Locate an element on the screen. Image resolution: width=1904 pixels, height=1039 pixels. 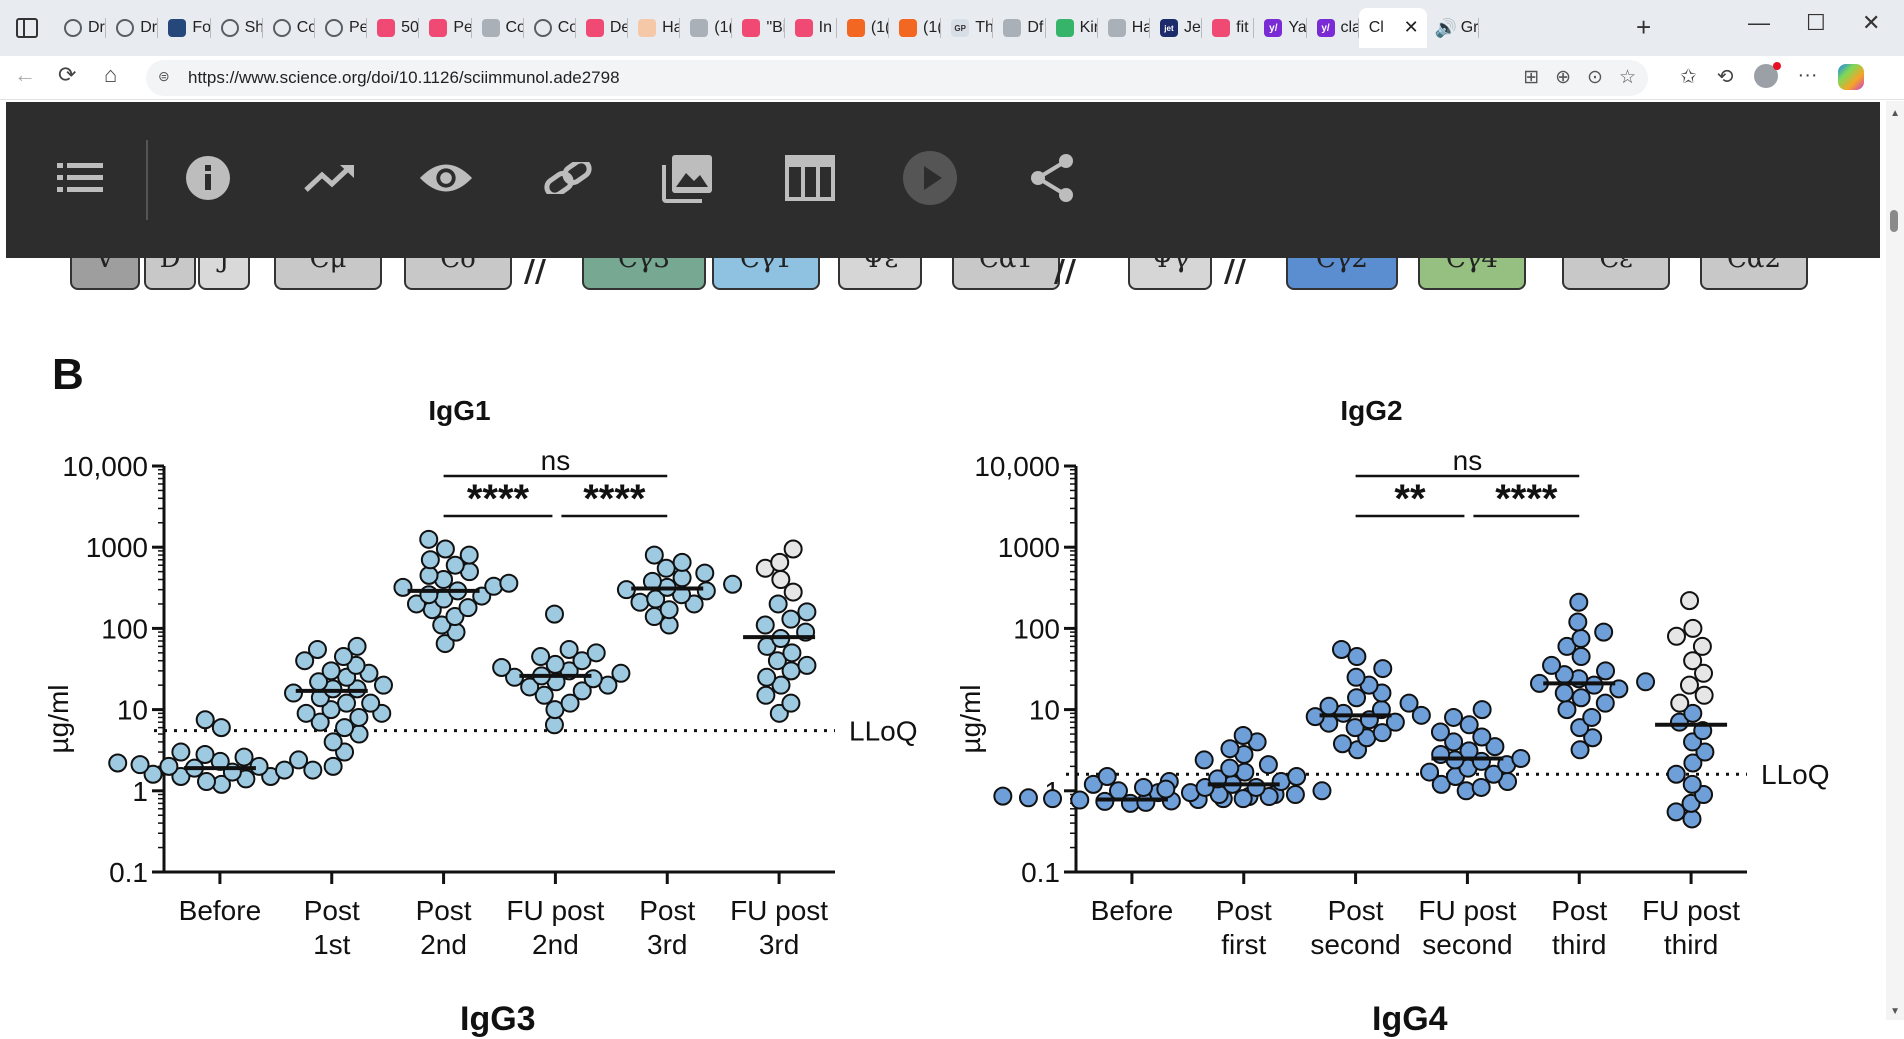
site-info-icon: ⊜ is located at coordinates (164, 76).